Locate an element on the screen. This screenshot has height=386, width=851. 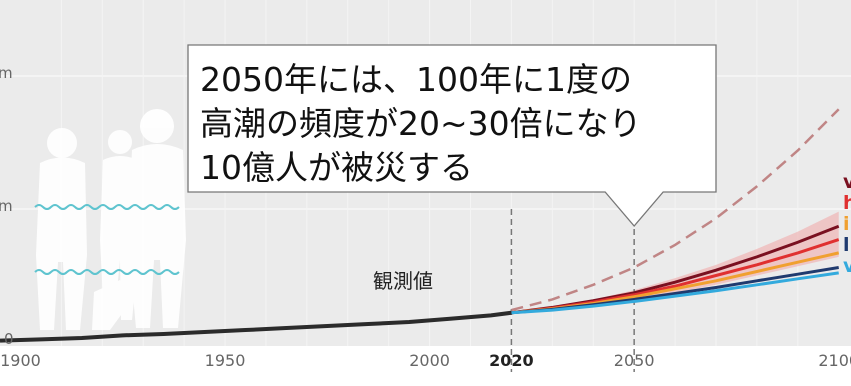
observed-label: 観測値 is located at coordinates (403, 281).